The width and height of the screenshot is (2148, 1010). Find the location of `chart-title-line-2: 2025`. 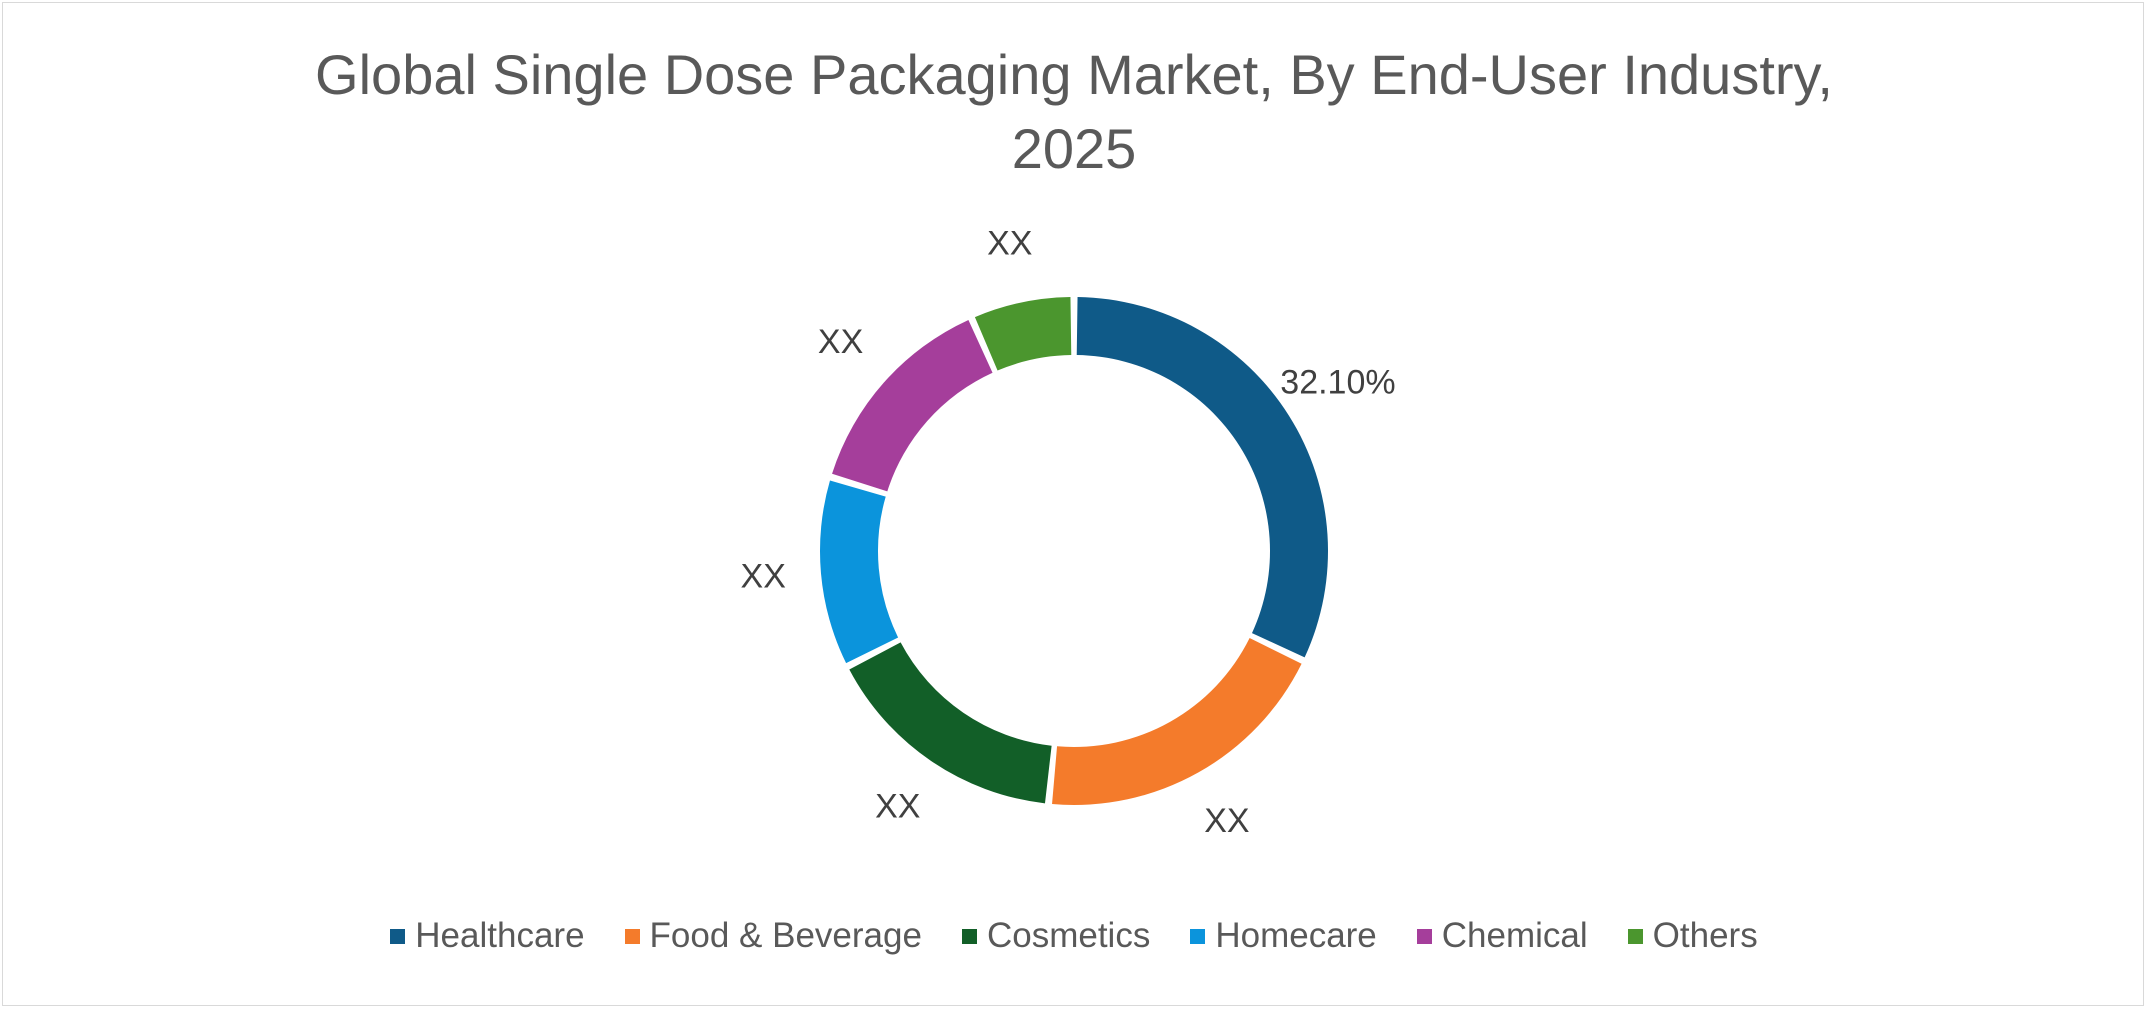

chart-title-line-2: 2025 is located at coordinates (1074, 148).